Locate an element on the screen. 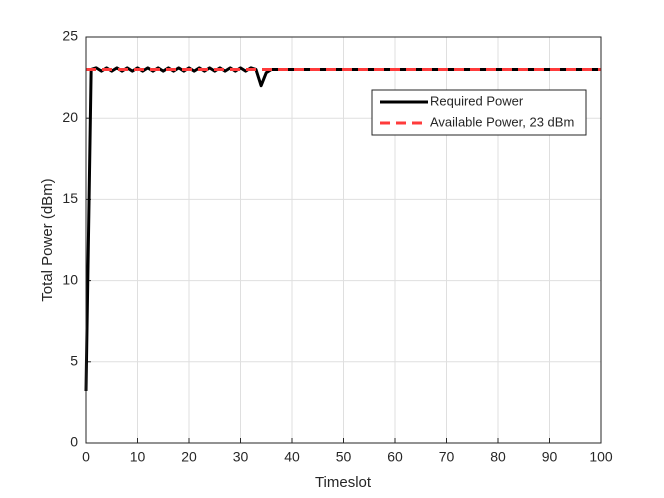 The height and width of the screenshot is (498, 664). y-axis-label: Total Power (dBm) is located at coordinates (47, 239).